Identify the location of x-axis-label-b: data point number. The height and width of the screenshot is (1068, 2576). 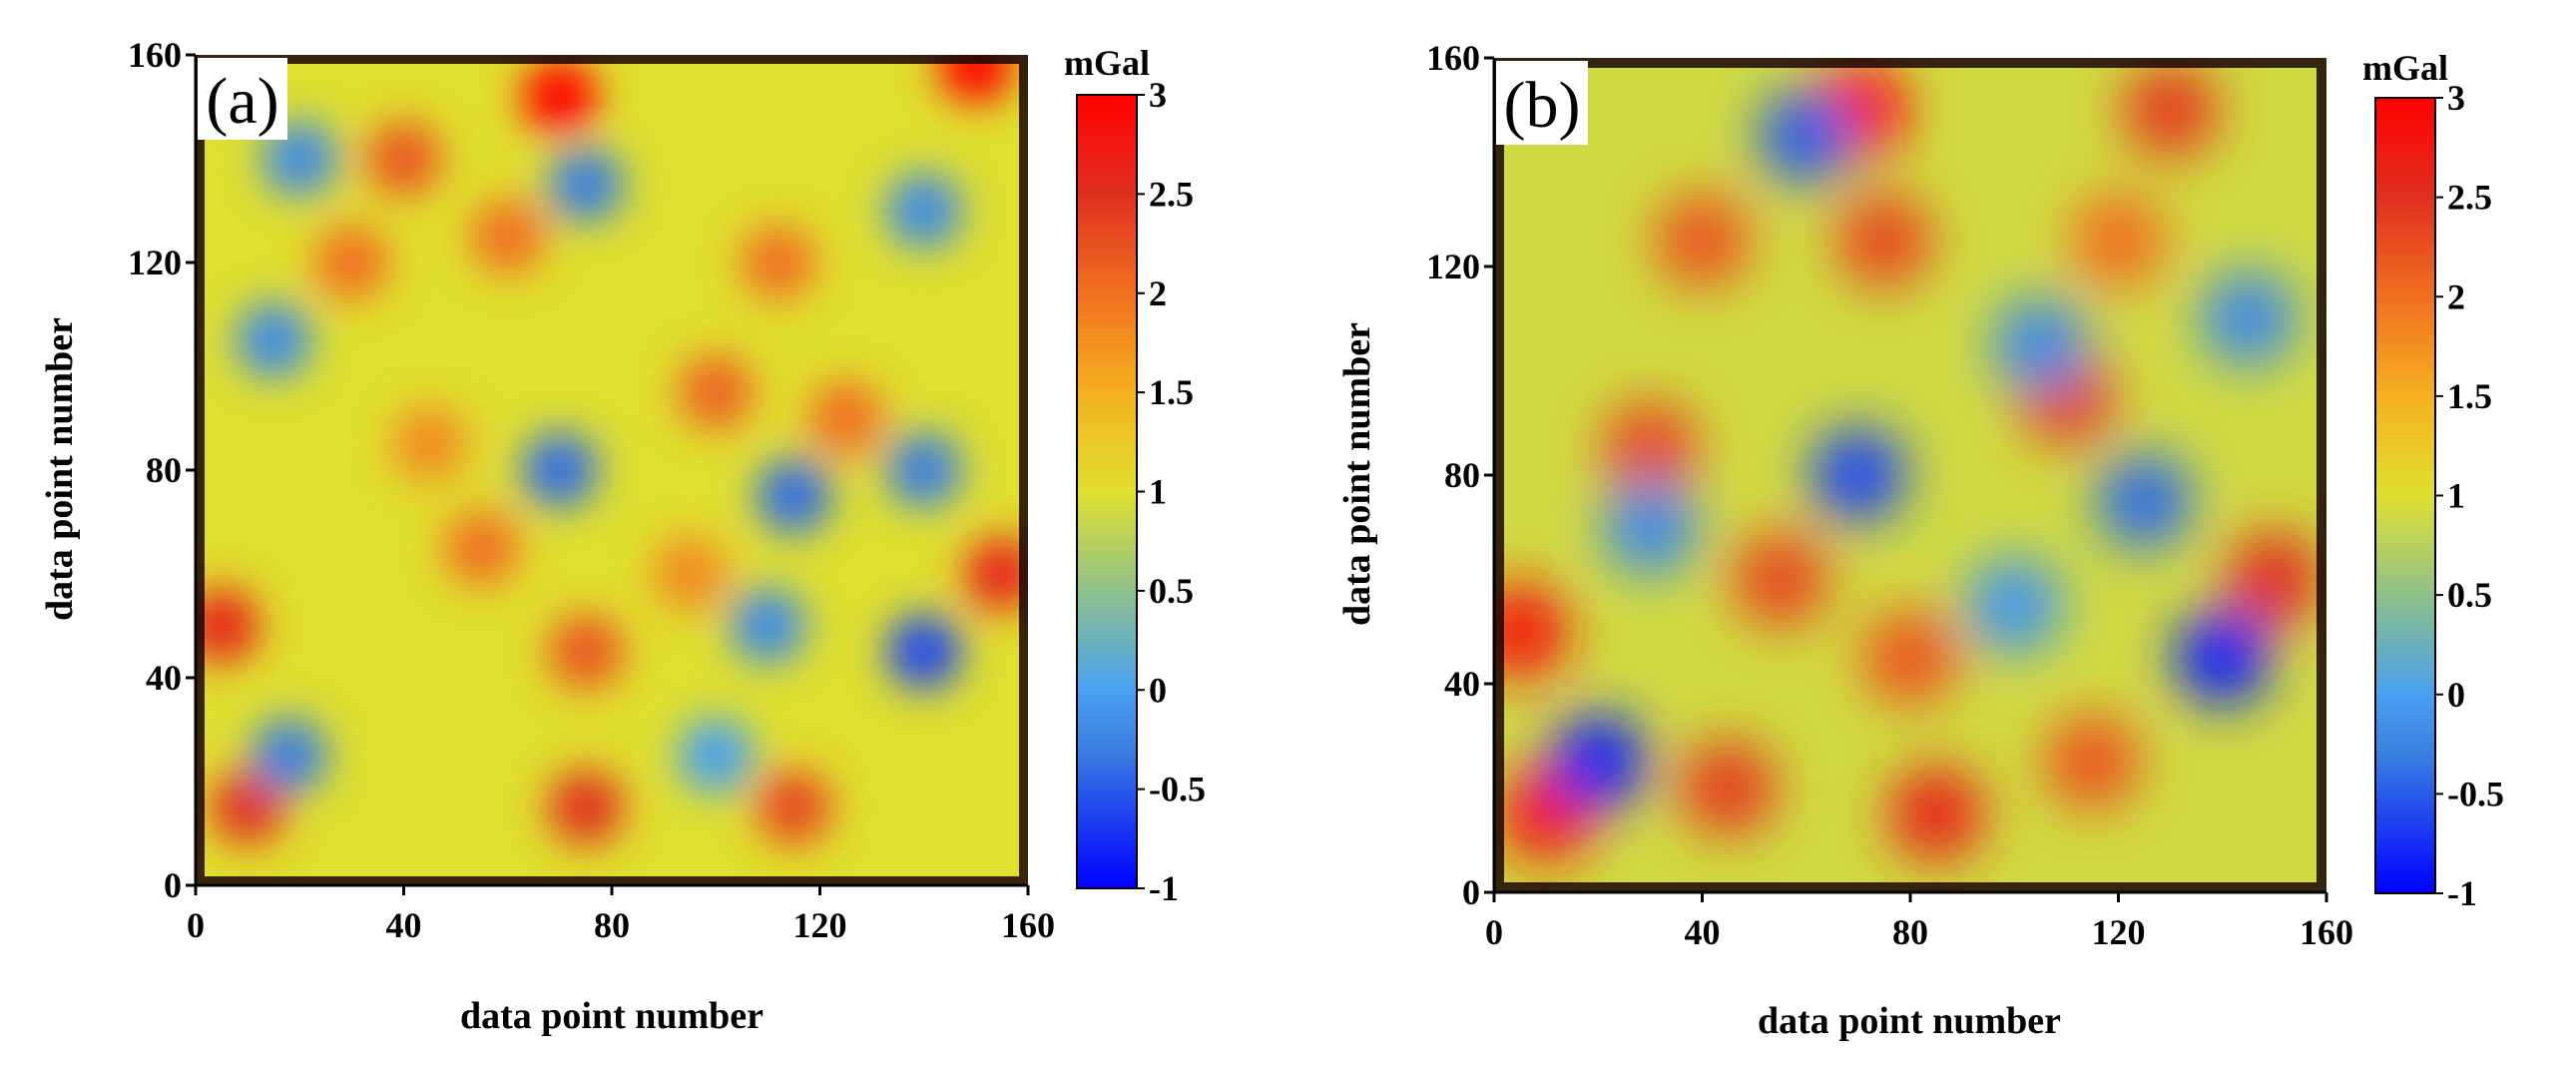
(1910, 1021).